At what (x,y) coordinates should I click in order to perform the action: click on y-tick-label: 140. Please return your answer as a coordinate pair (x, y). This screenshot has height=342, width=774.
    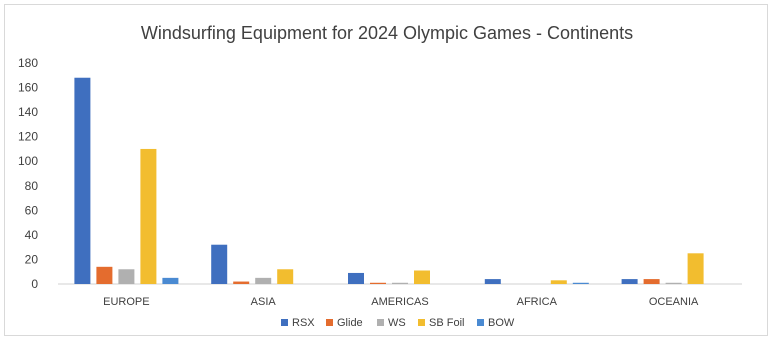
    Looking at the image, I should click on (28, 112).